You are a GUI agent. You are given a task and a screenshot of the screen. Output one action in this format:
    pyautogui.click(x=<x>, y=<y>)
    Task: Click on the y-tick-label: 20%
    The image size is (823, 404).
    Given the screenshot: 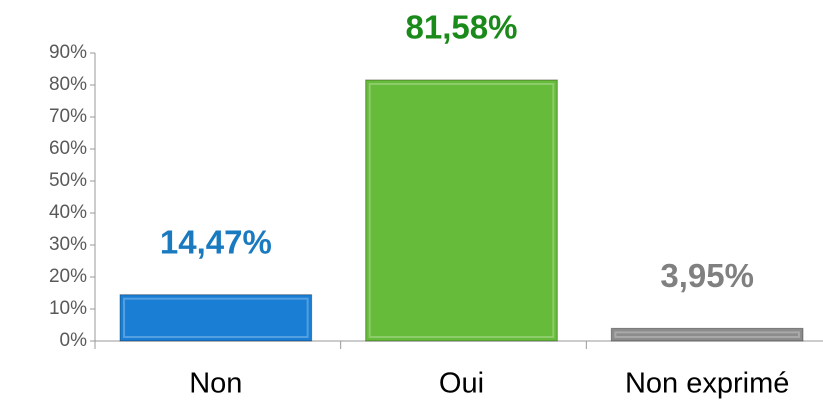 What is the action you would take?
    pyautogui.click(x=68, y=276)
    